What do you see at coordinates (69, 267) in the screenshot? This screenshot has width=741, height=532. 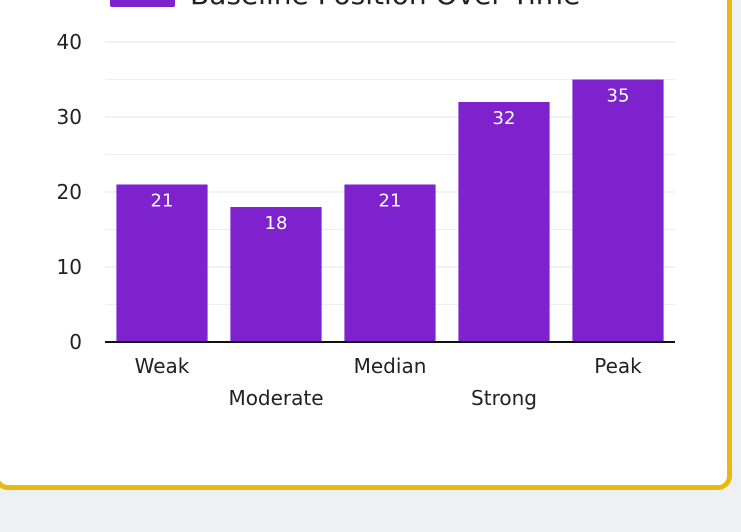 I see `y-tick-label: 10` at bounding box center [69, 267].